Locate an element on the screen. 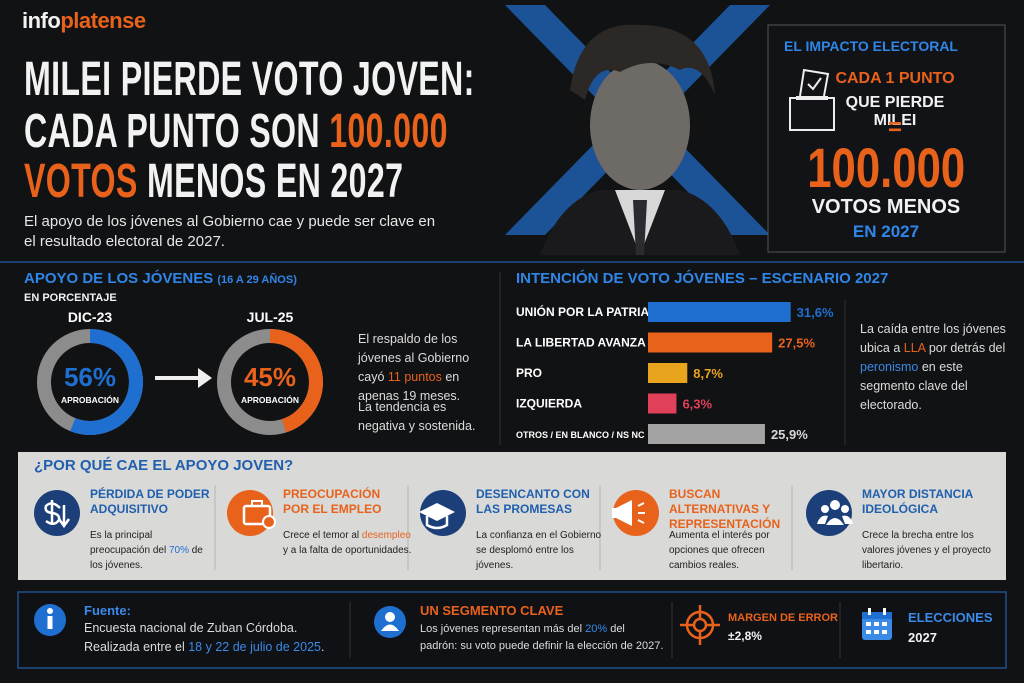  footer-value: 2027 is located at coordinates (922, 637).